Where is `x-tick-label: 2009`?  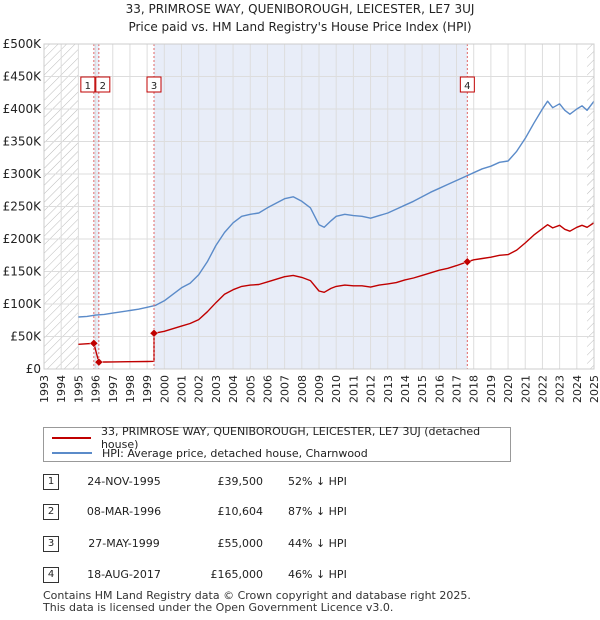
x-tick-label: 2009 is located at coordinates (319, 389).